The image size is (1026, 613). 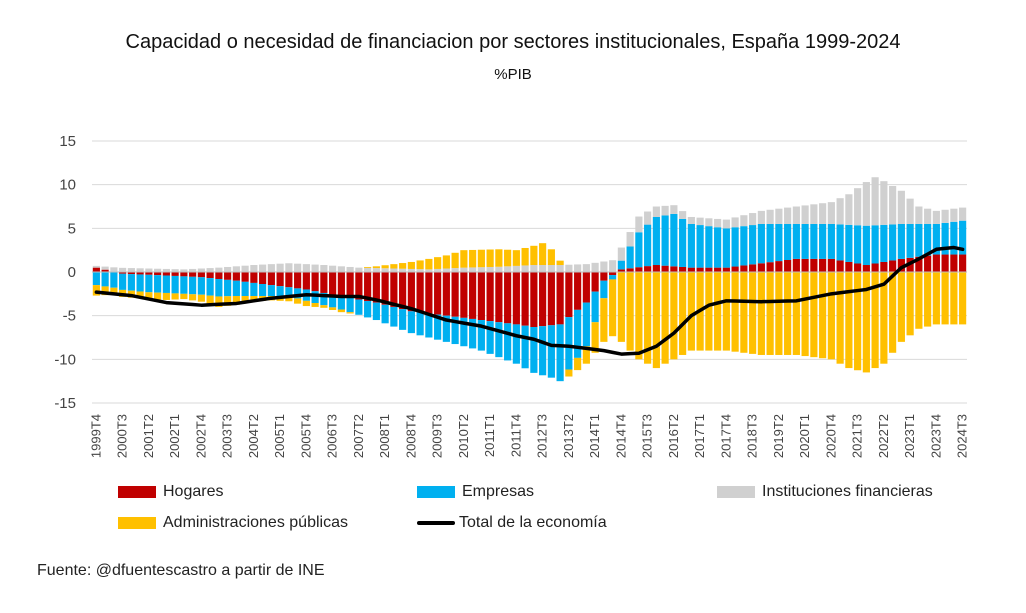 What do you see at coordinates (436, 492) in the screenshot?
I see `legend-swatch-empresas` at bounding box center [436, 492].